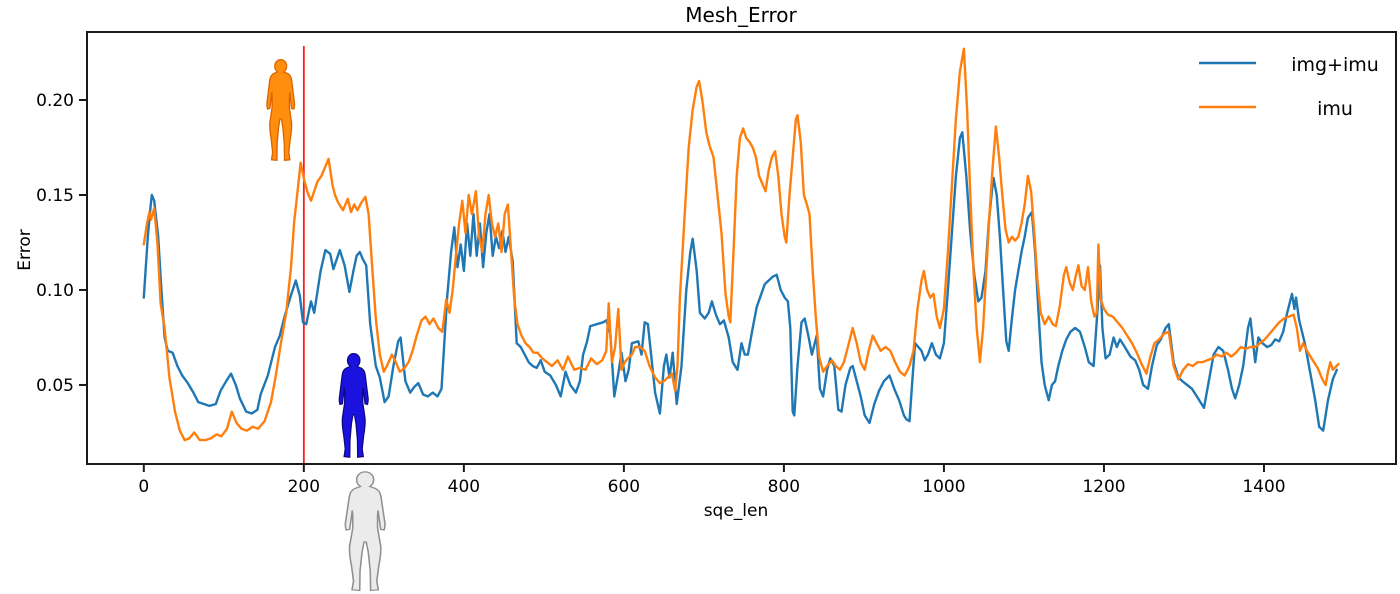  What do you see at coordinates (1335, 65) in the screenshot?
I see `legend-label-img-imu: img+imu` at bounding box center [1335, 65].